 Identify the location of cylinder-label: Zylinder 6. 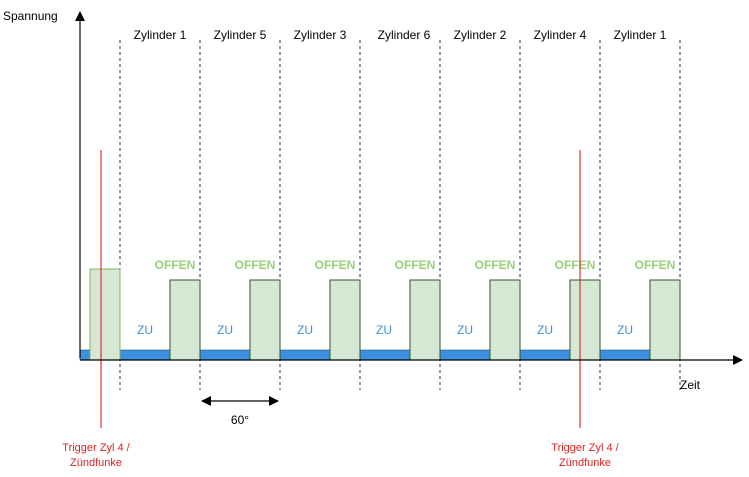
(404, 35).